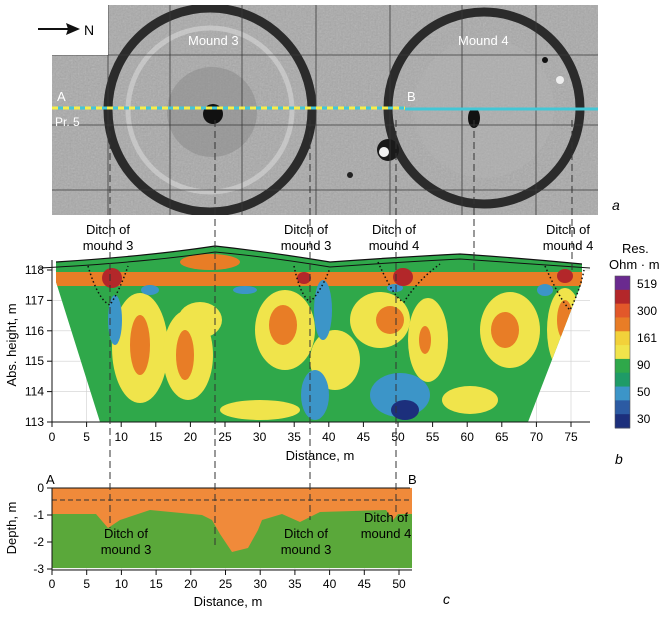  I want to click on legend-value: 161, so click(647, 338).